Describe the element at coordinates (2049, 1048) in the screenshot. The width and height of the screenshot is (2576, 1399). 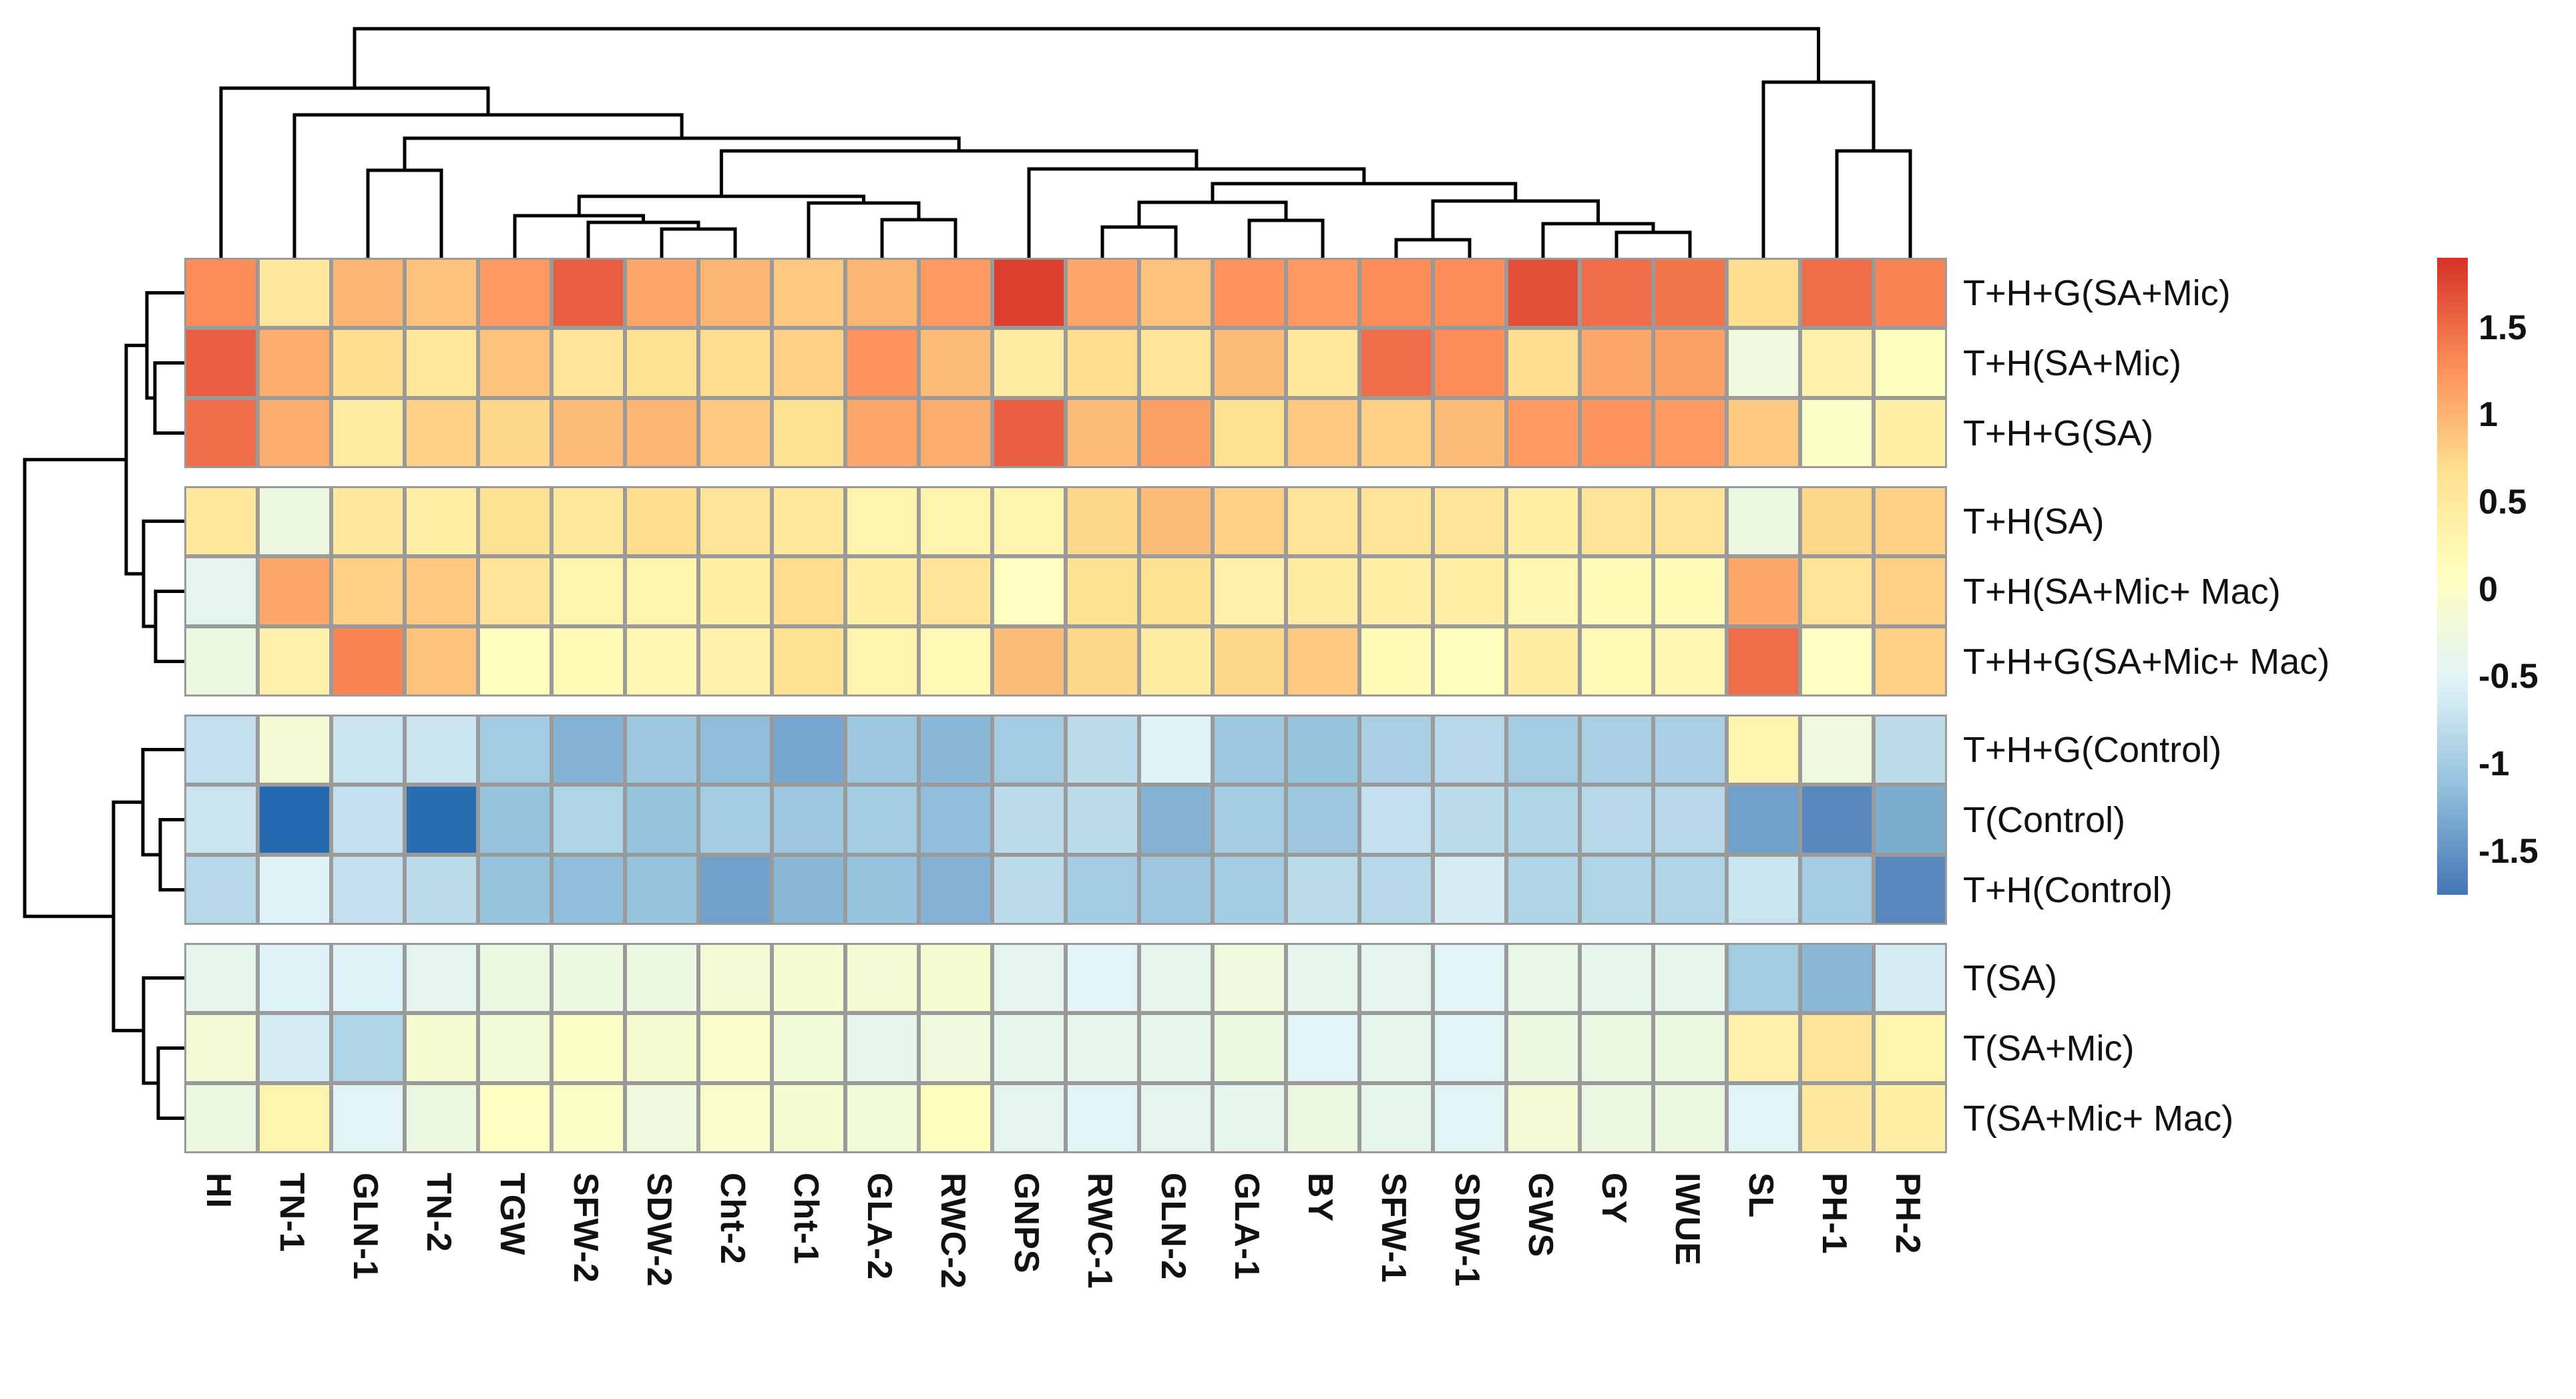
I see `row-label: T(SA+Mic)` at that location.